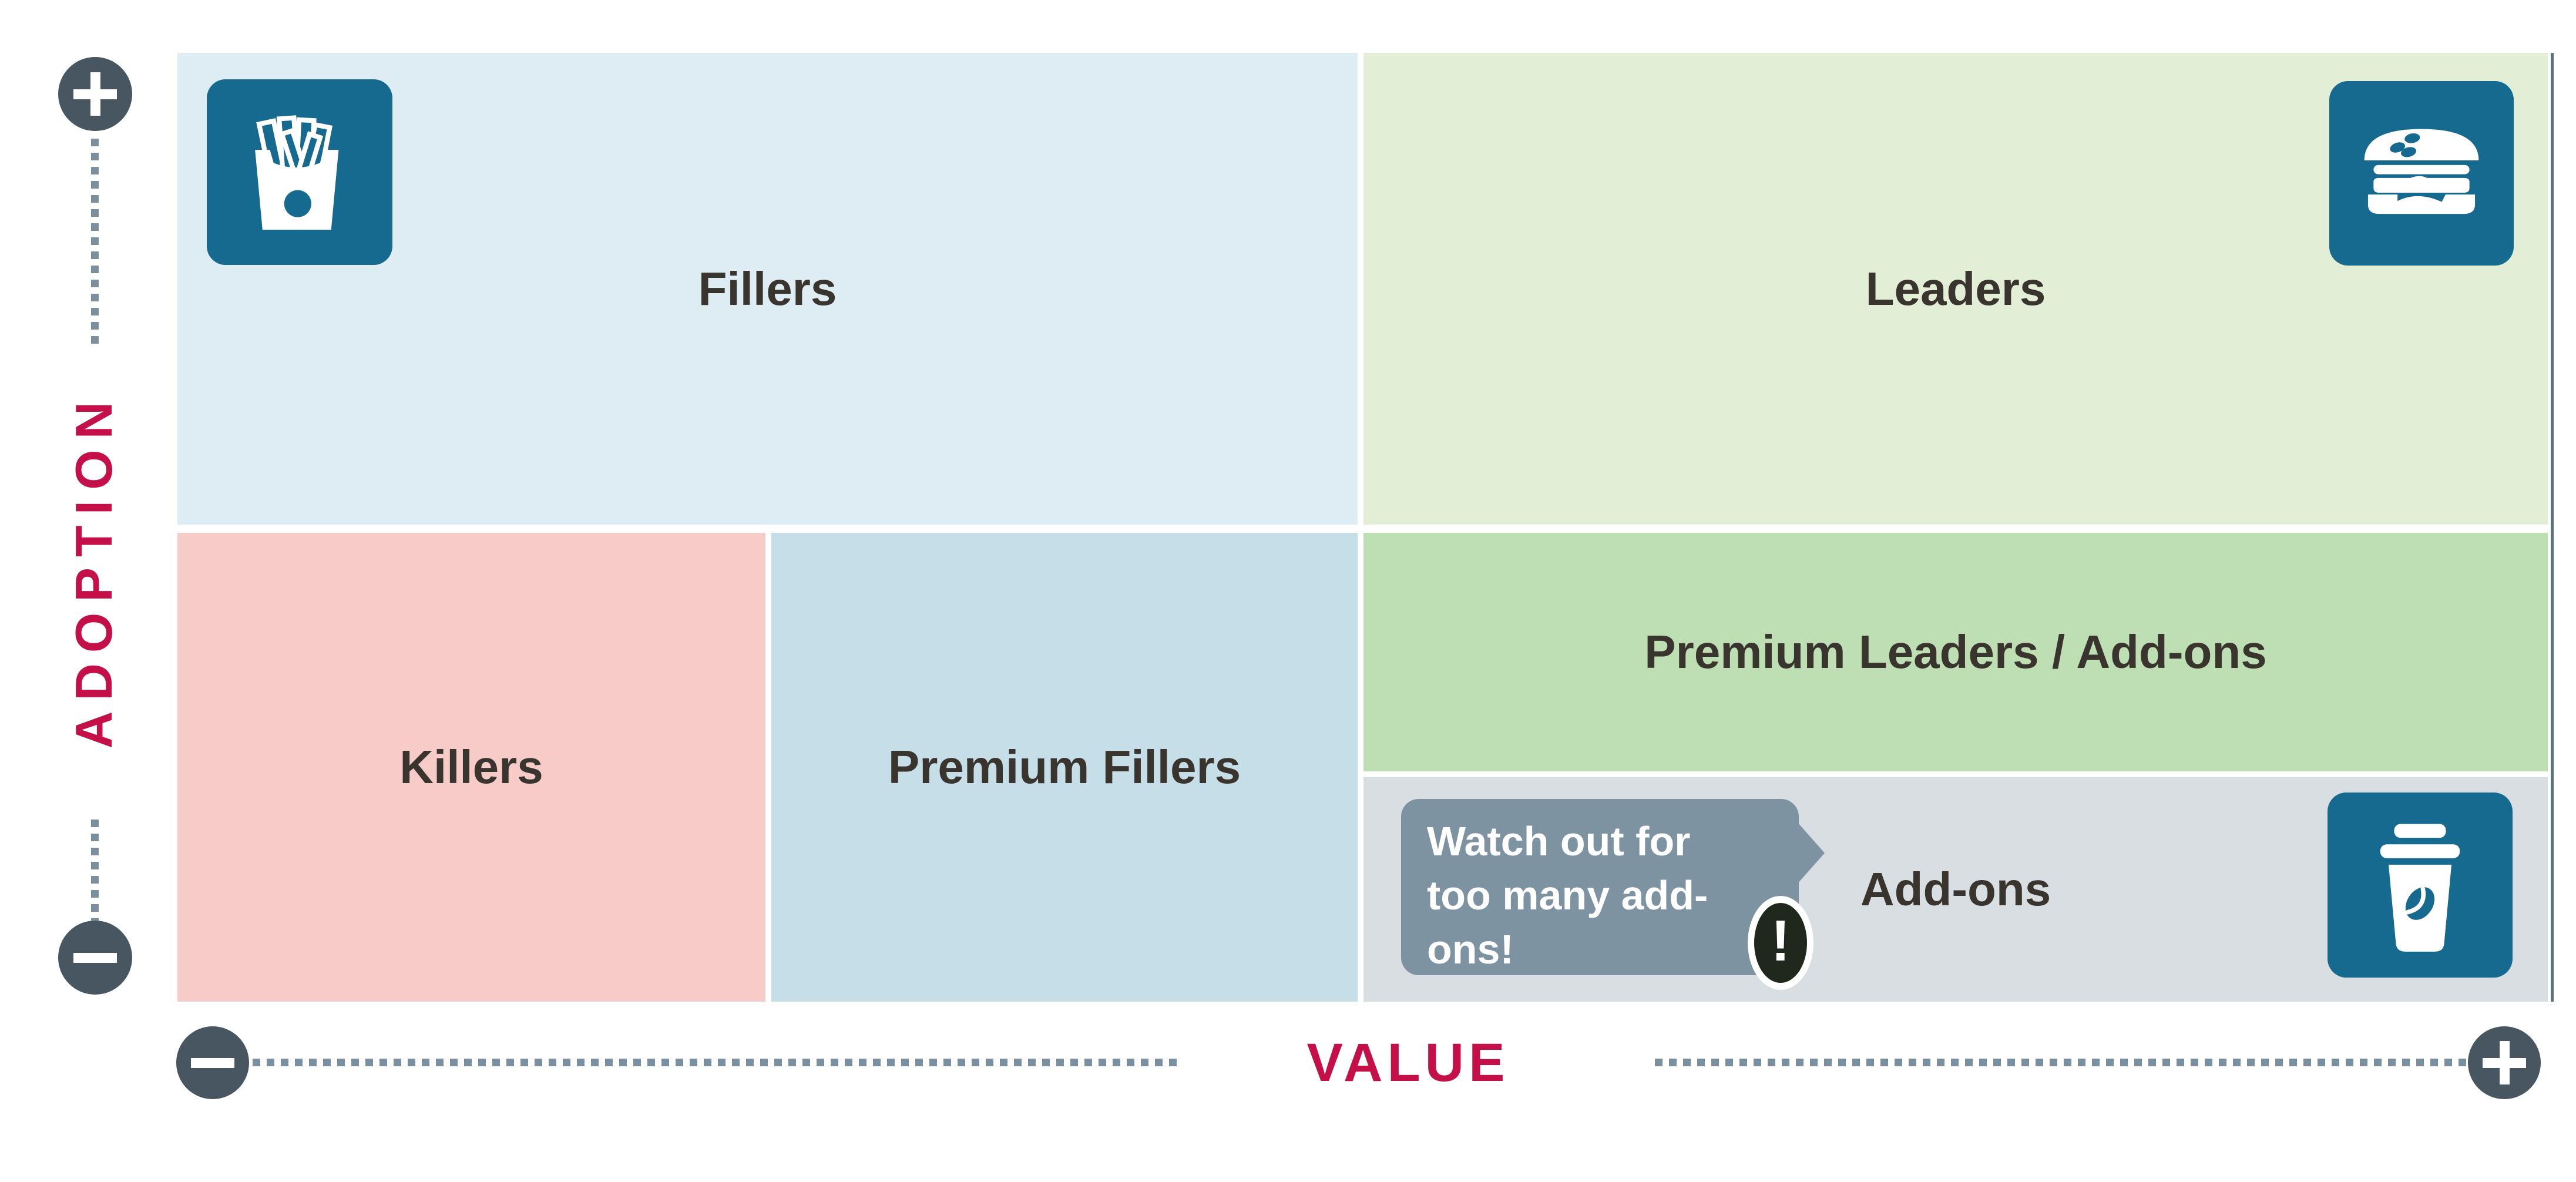  What do you see at coordinates (94, 570) in the screenshot?
I see `adoption-axis-label: ADOPTION` at bounding box center [94, 570].